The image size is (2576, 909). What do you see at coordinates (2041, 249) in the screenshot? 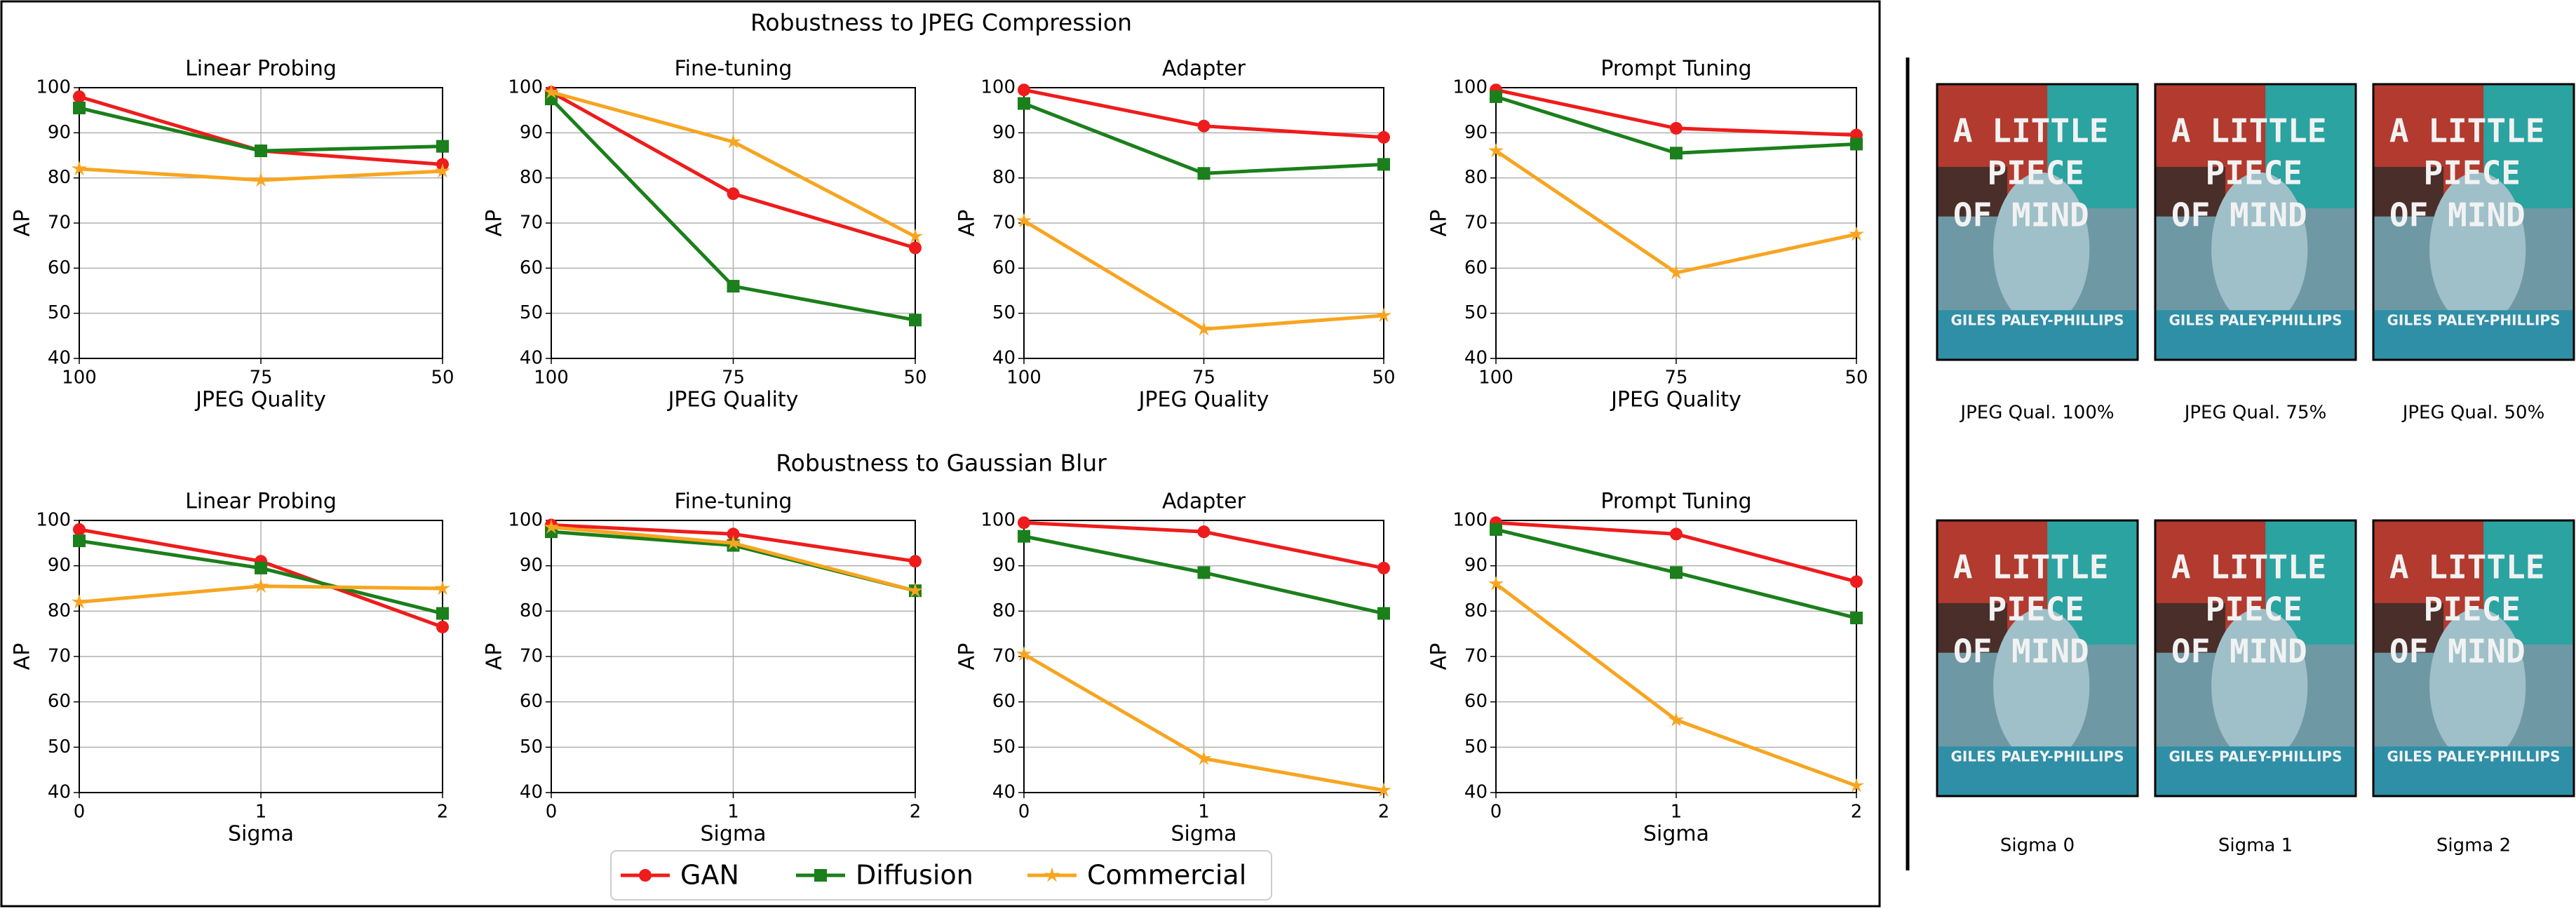
I see `cover-face` at bounding box center [2041, 249].